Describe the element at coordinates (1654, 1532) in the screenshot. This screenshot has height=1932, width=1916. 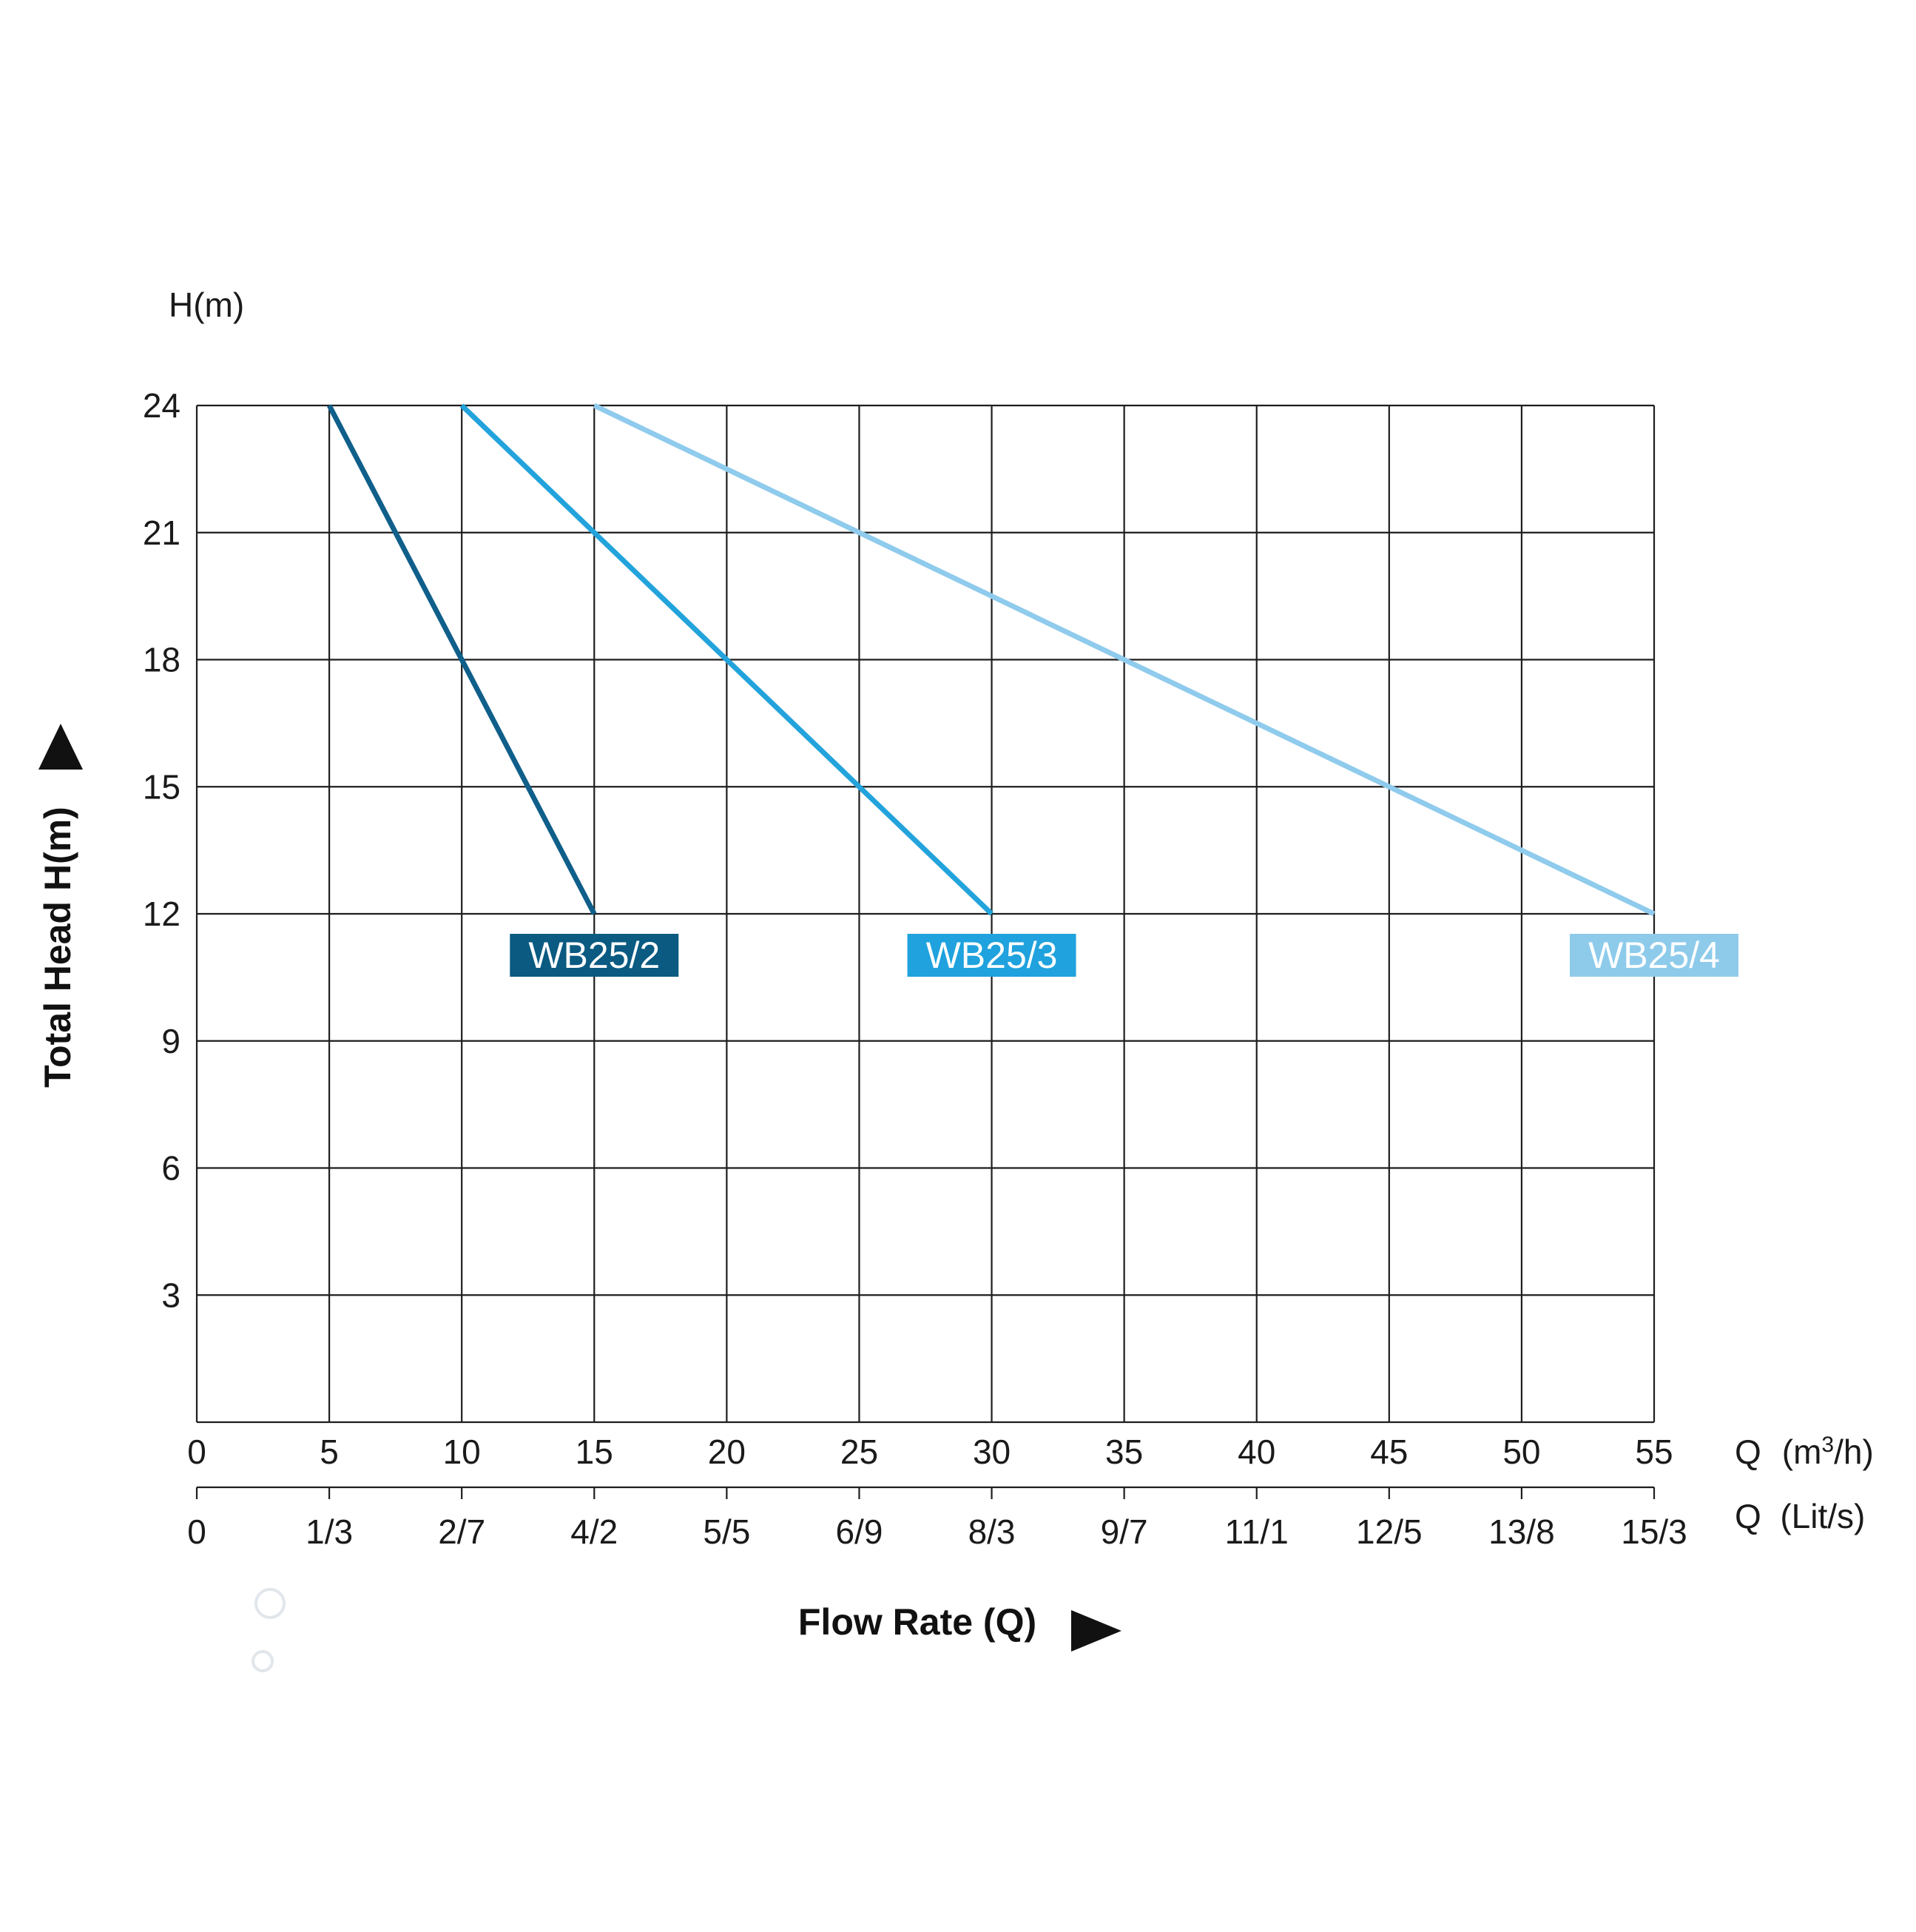
I see `x-tick-label-secondary-11: 15/3` at that location.